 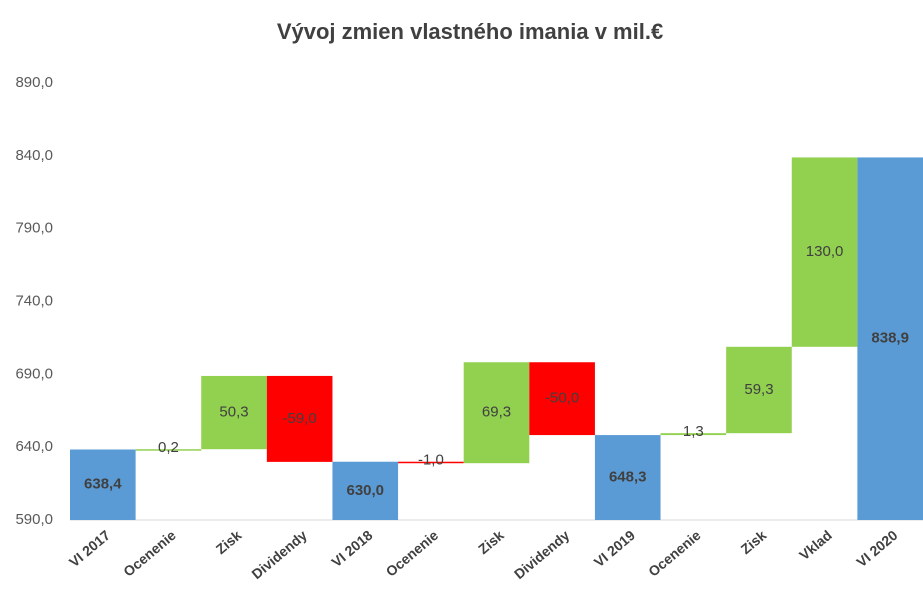 What do you see at coordinates (34, 519) in the screenshot?
I see `y-tick-label: 590,0` at bounding box center [34, 519].